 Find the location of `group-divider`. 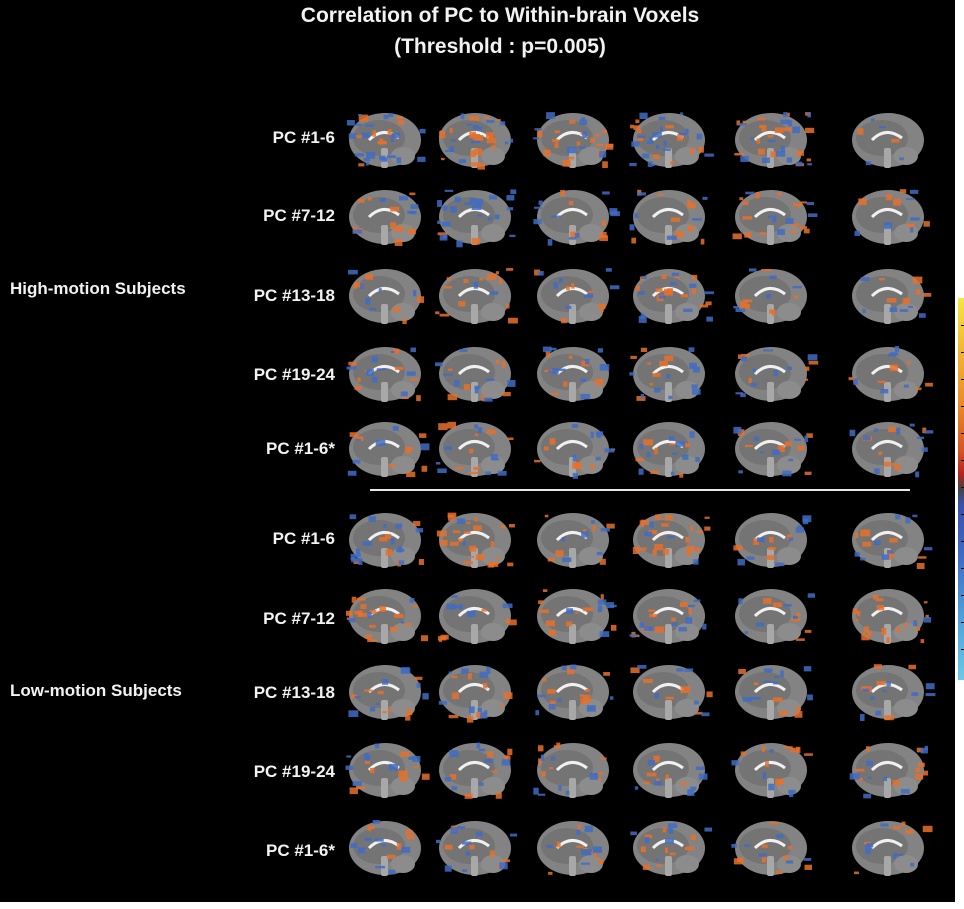

group-divider is located at coordinates (640, 490).